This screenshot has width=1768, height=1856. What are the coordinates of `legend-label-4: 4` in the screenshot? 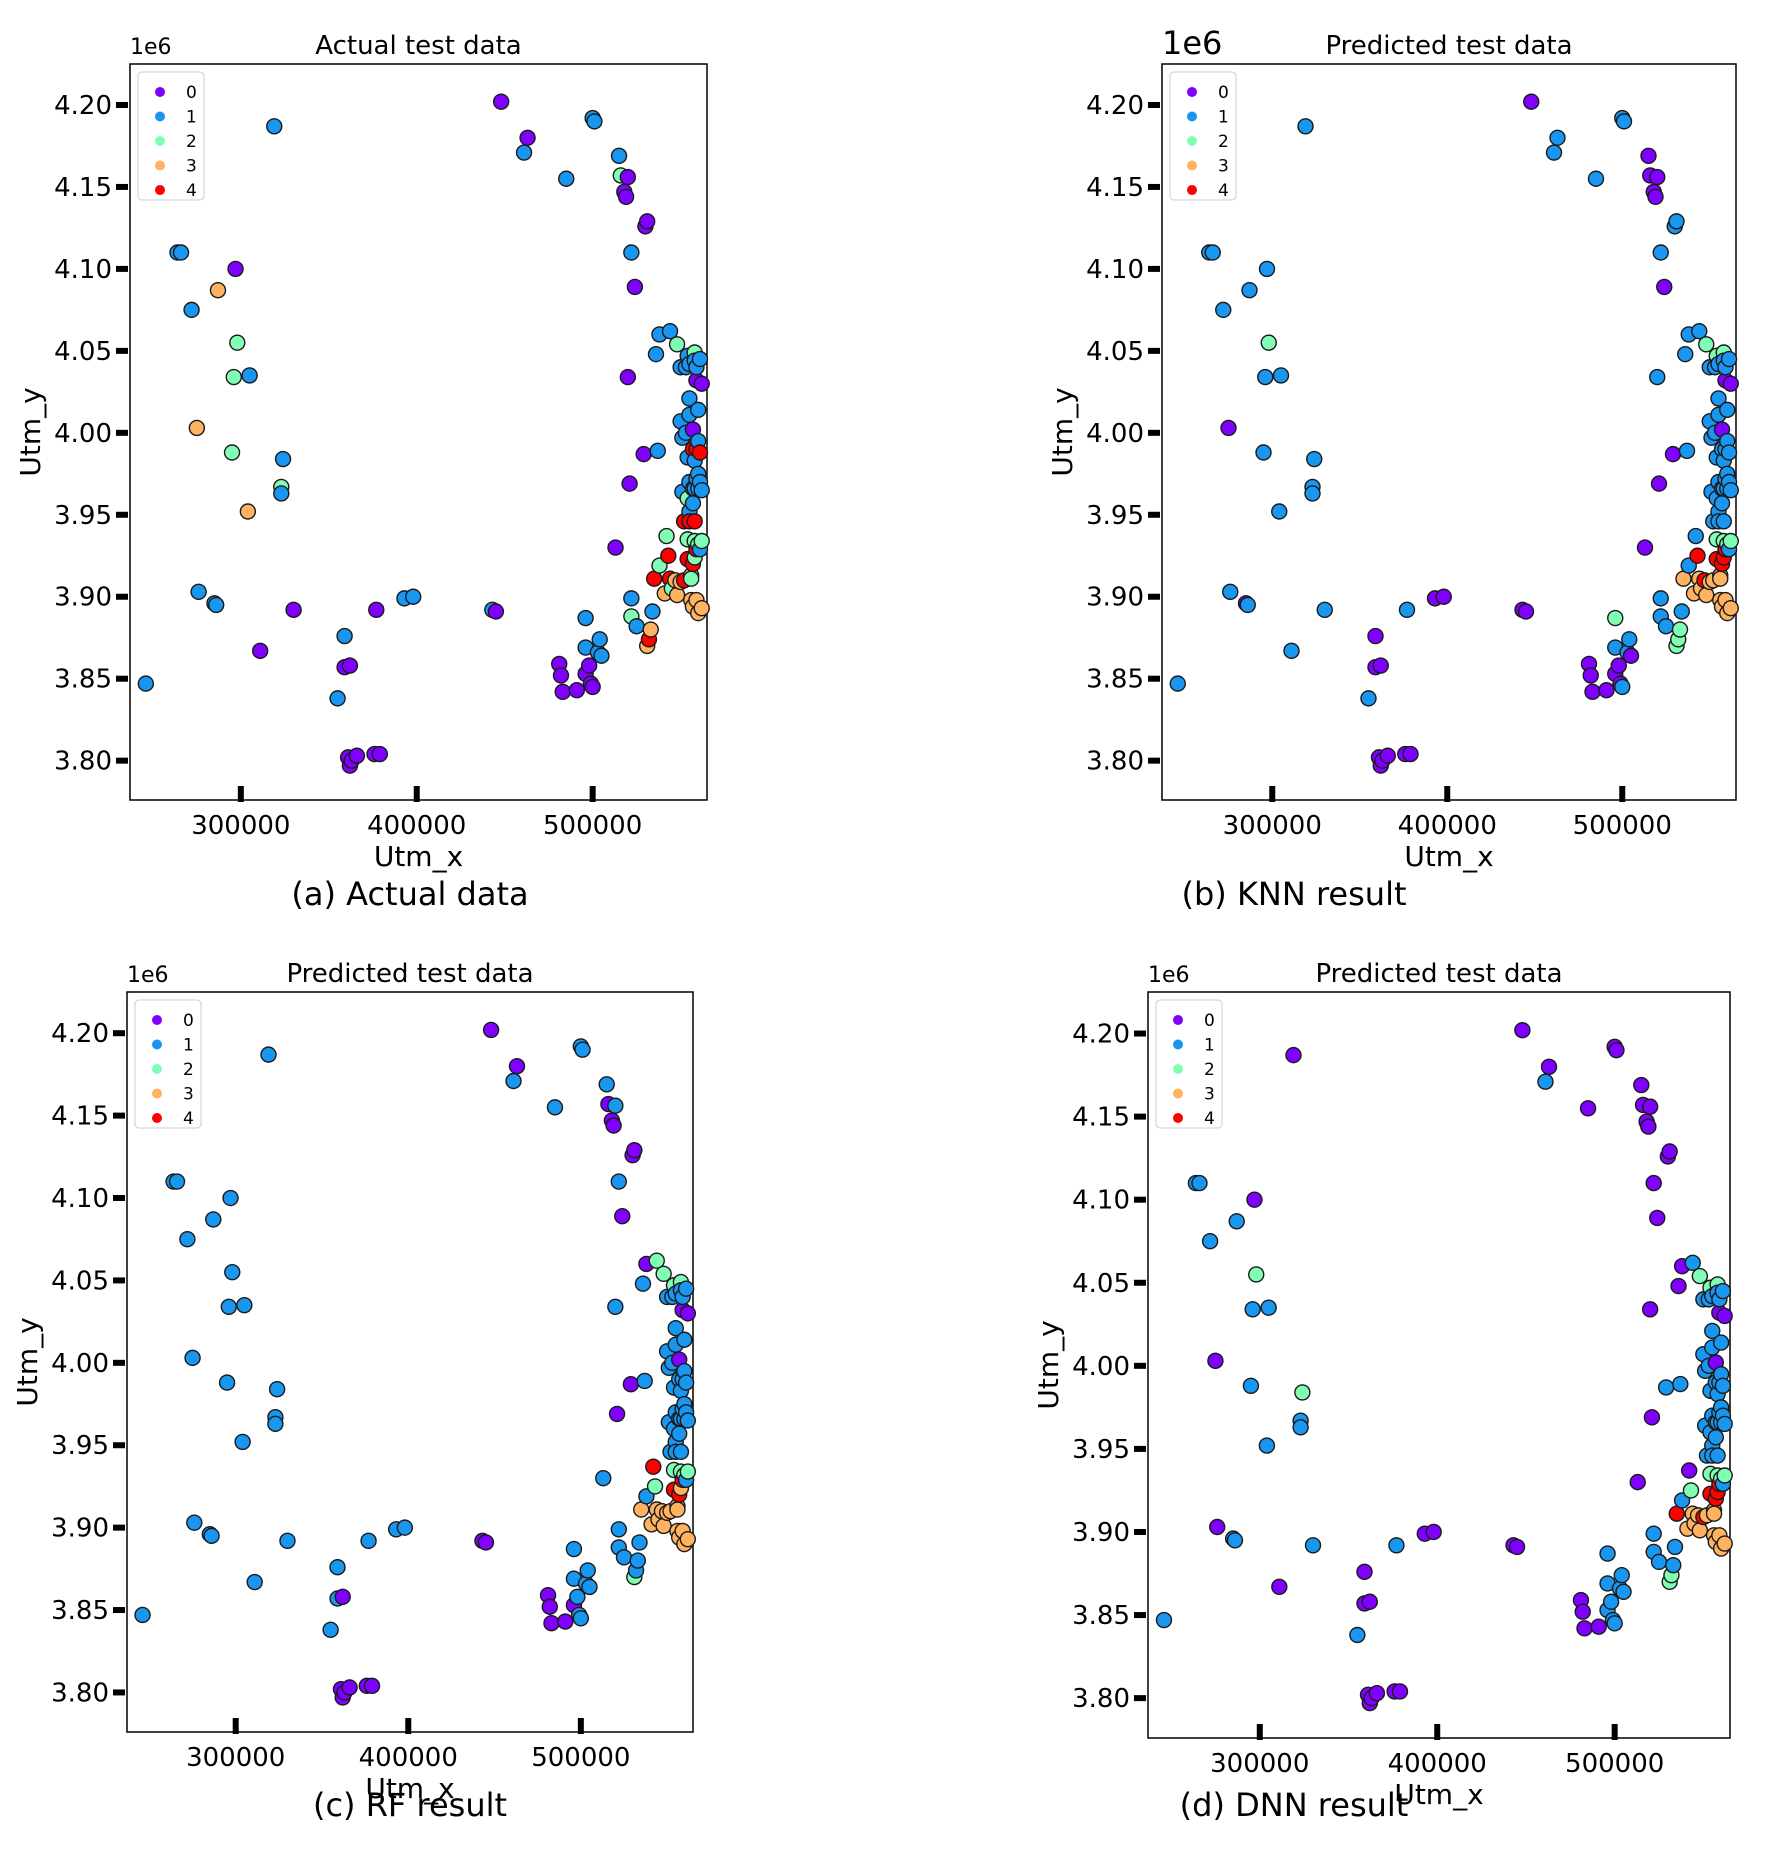 It's located at (1223, 191).